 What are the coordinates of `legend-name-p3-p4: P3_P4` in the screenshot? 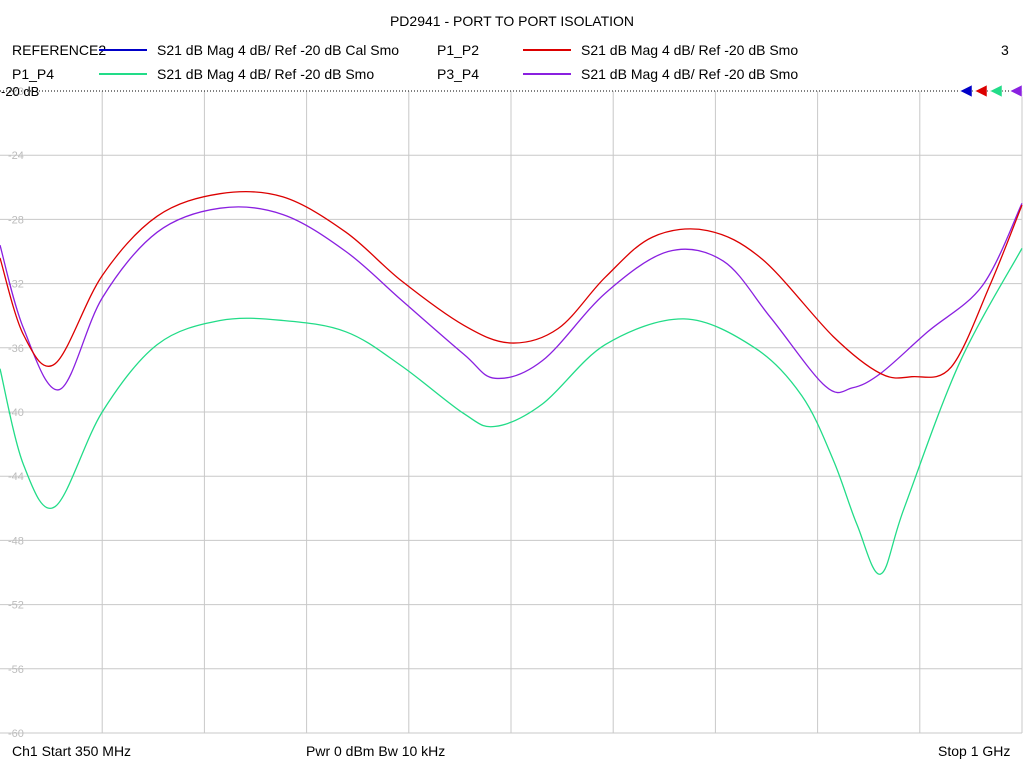 It's located at (458, 74).